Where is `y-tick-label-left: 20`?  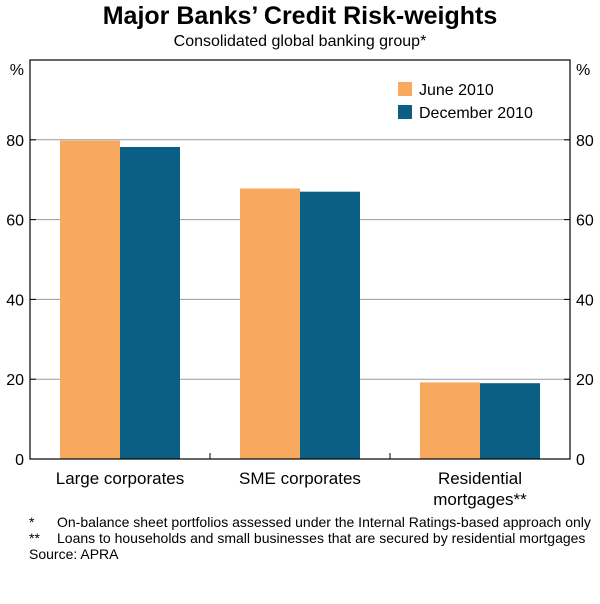 y-tick-label-left: 20 is located at coordinates (15, 380).